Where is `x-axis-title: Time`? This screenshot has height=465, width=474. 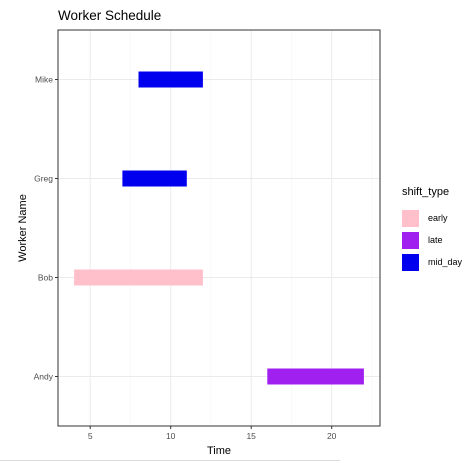
x-axis-title: Time is located at coordinates (219, 451).